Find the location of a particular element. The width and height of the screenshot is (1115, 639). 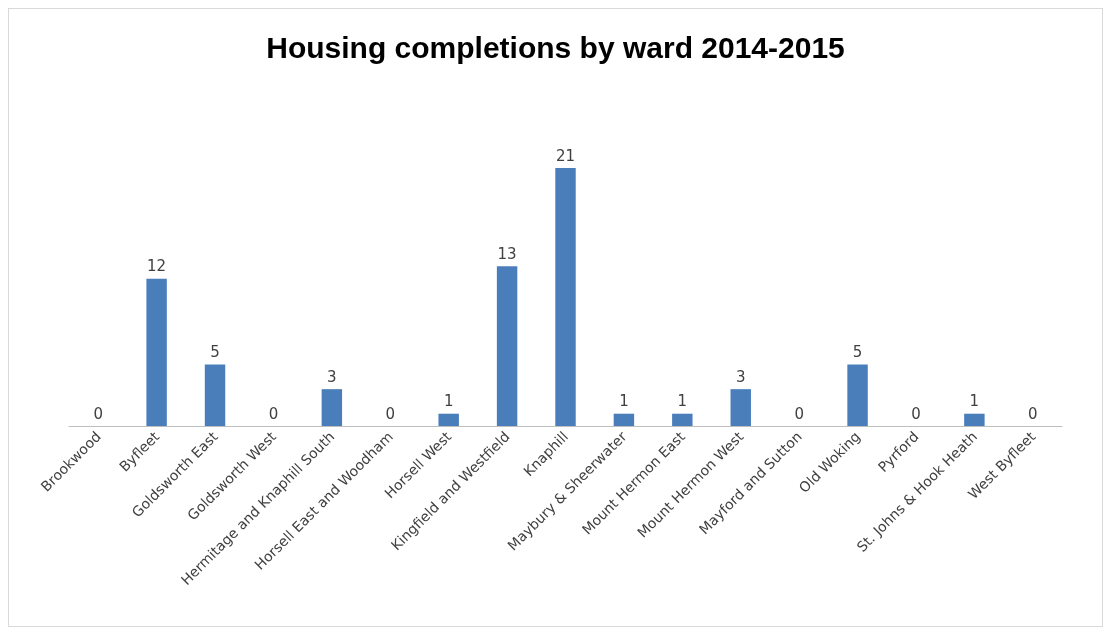

data-label: 21 is located at coordinates (565, 155).